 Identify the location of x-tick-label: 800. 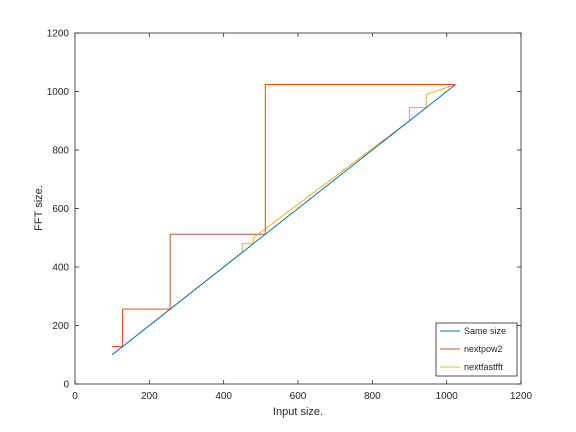
(372, 396).